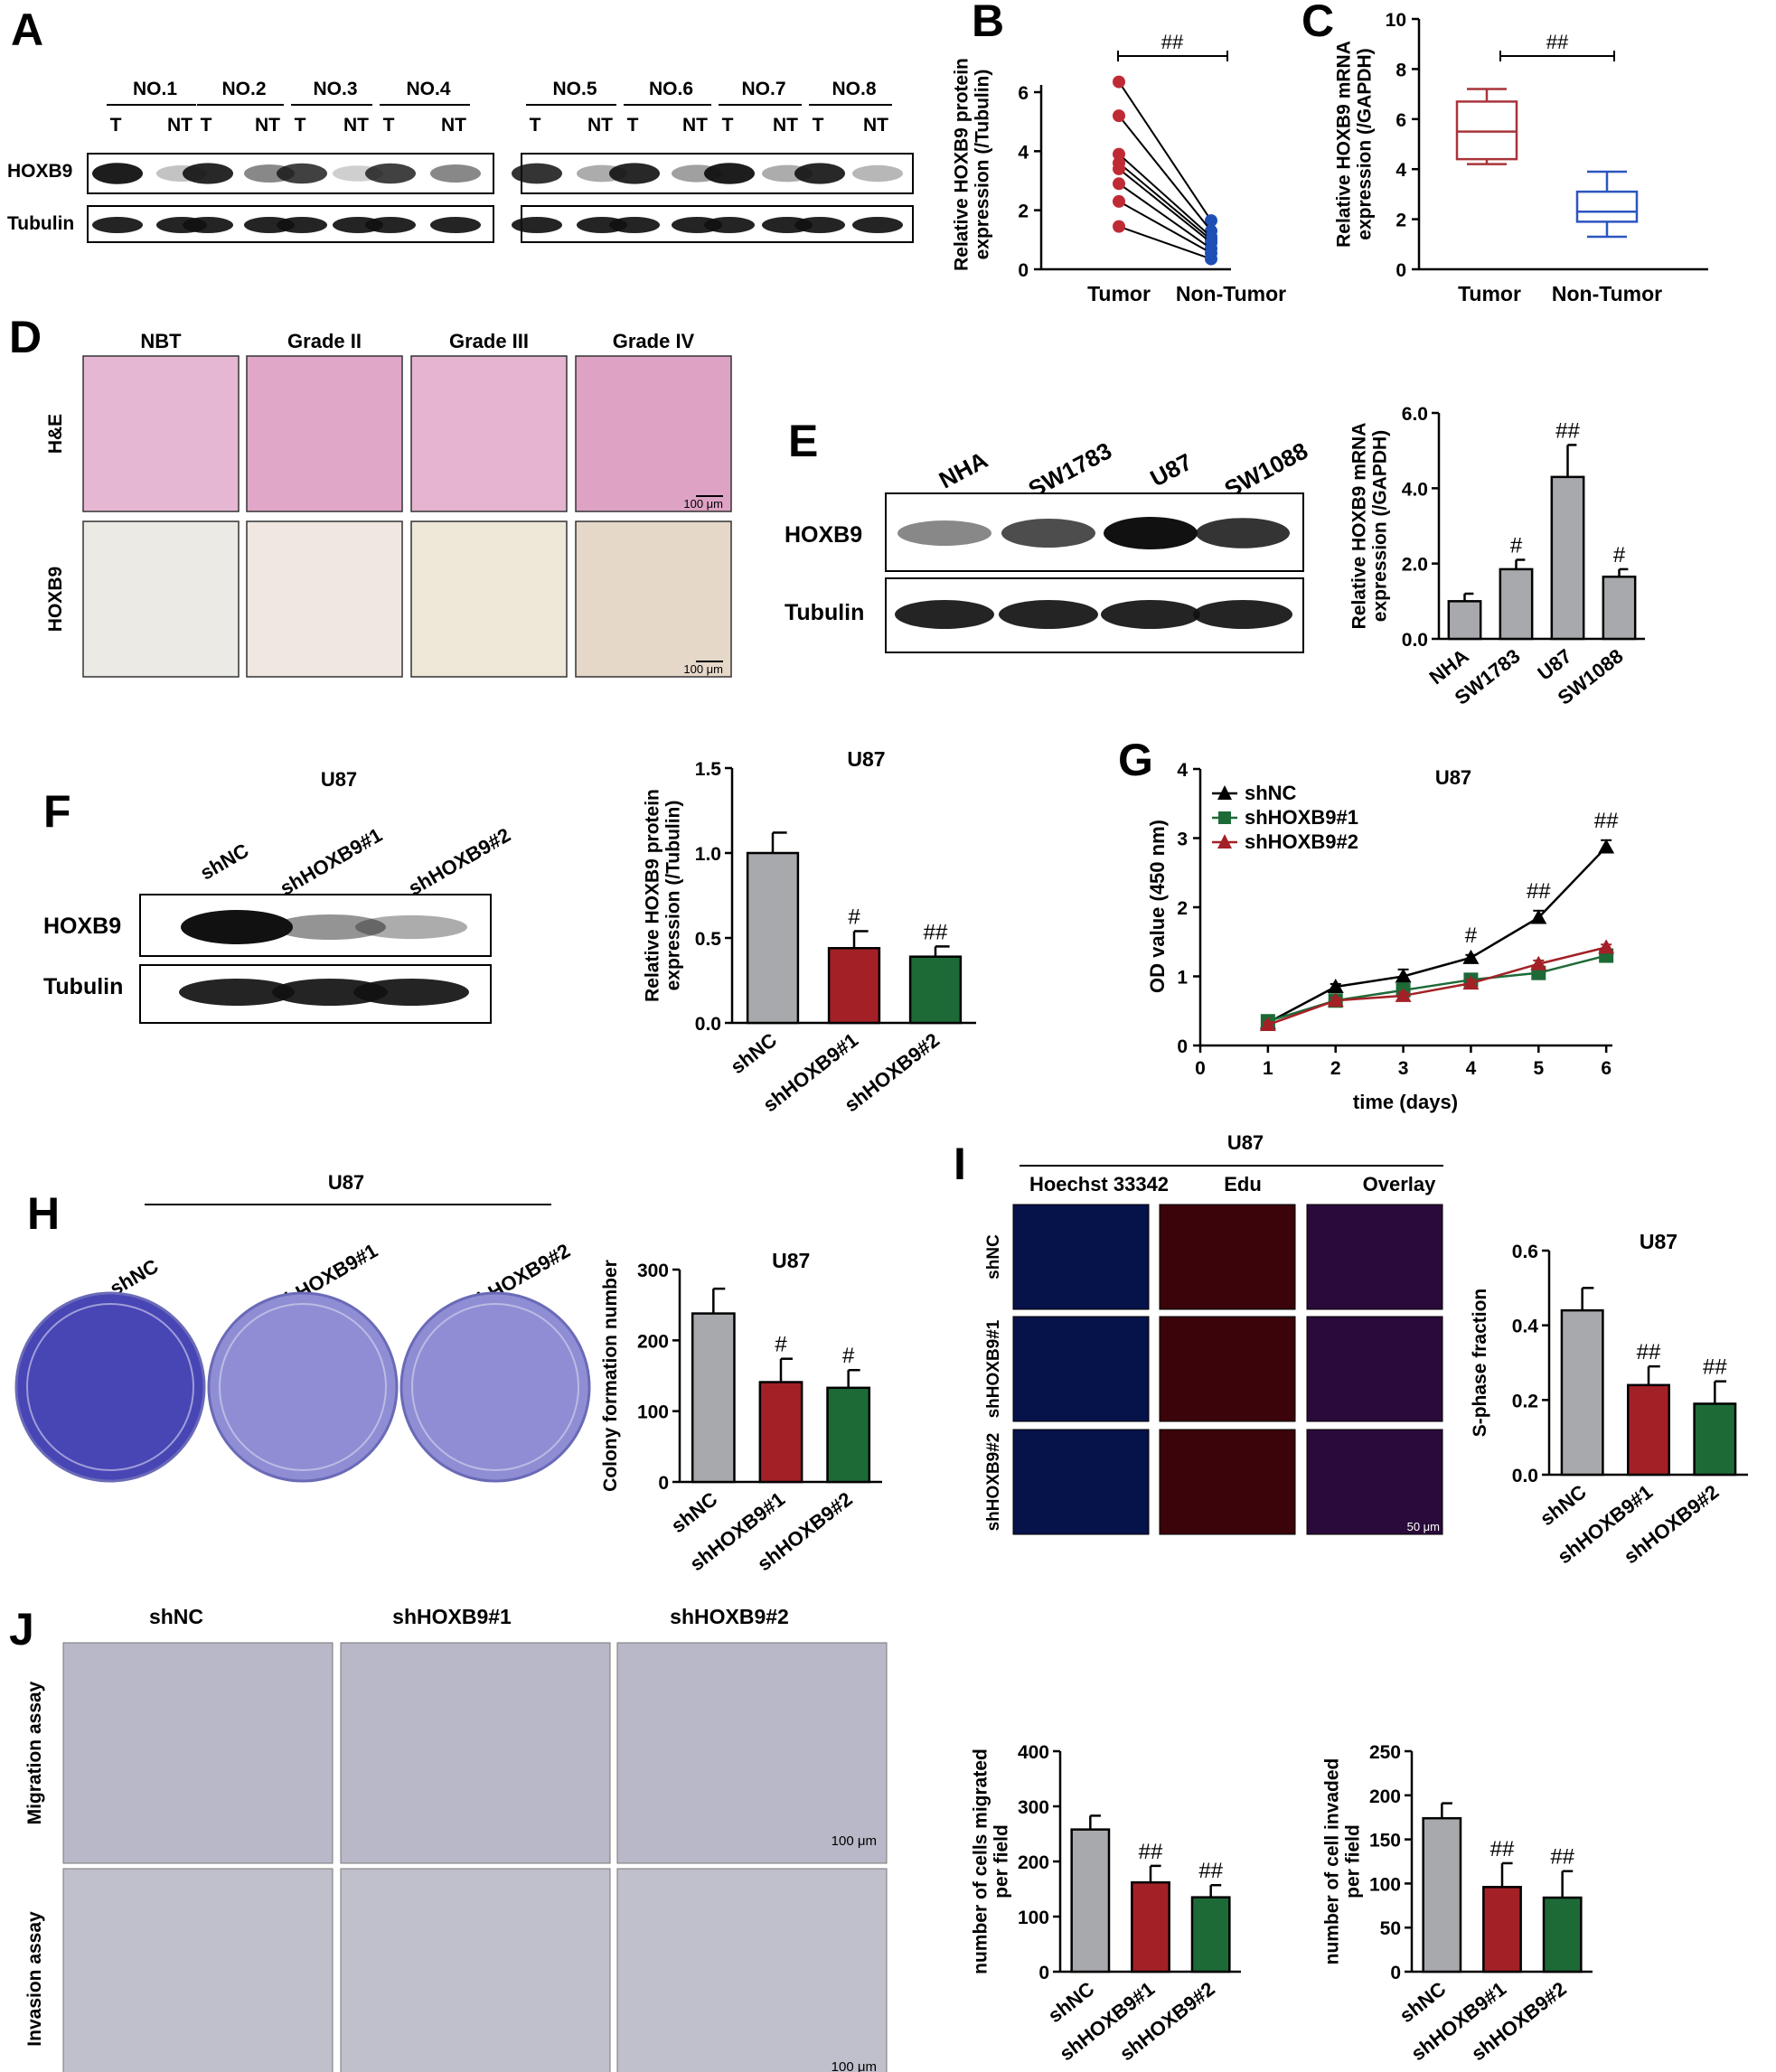 The image size is (1776, 2072). I want to click on colony-plate-image, so click(110, 1387).